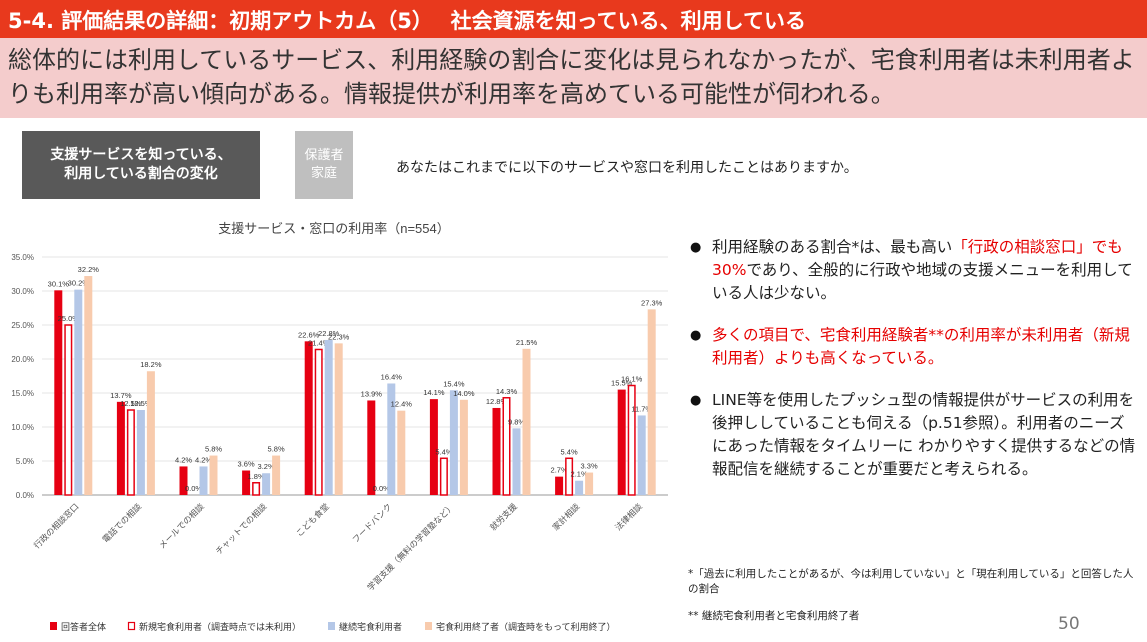 The height and width of the screenshot is (642, 1147). Describe the element at coordinates (370, 626) in the screenshot. I see `legend-label: 継続宅食利用者` at that location.